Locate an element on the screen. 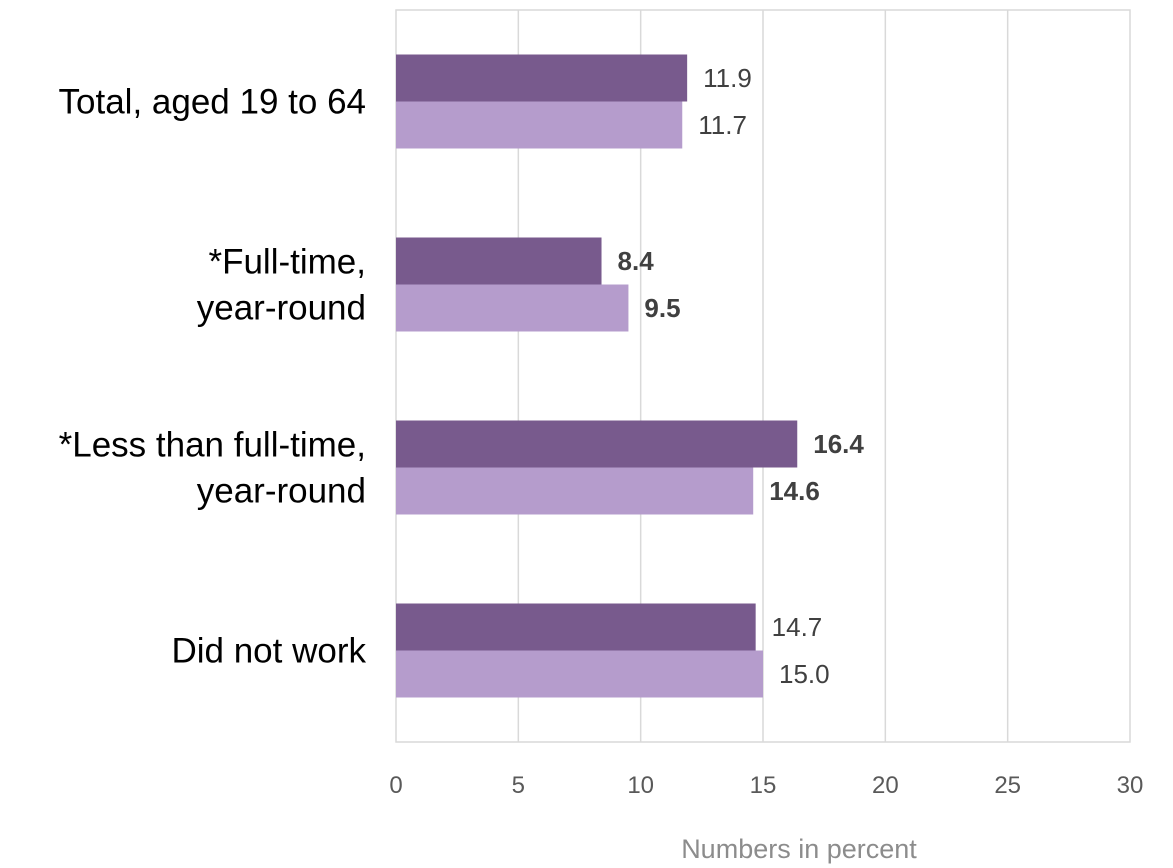 Image resolution: width=1173 pixels, height=868 pixels. data-label: 8.4 is located at coordinates (636, 261).